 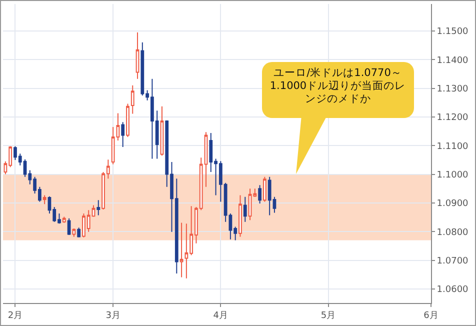 I want to click on x-tick-label: 5月, so click(x=328, y=315).